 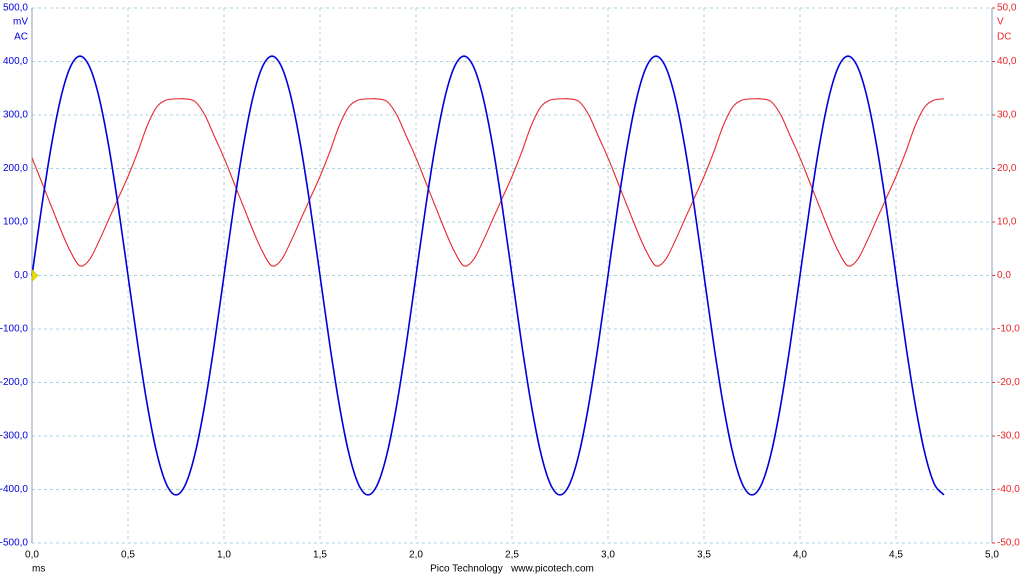 I want to click on y2-tick-label: 20,0, so click(x=1007, y=168).